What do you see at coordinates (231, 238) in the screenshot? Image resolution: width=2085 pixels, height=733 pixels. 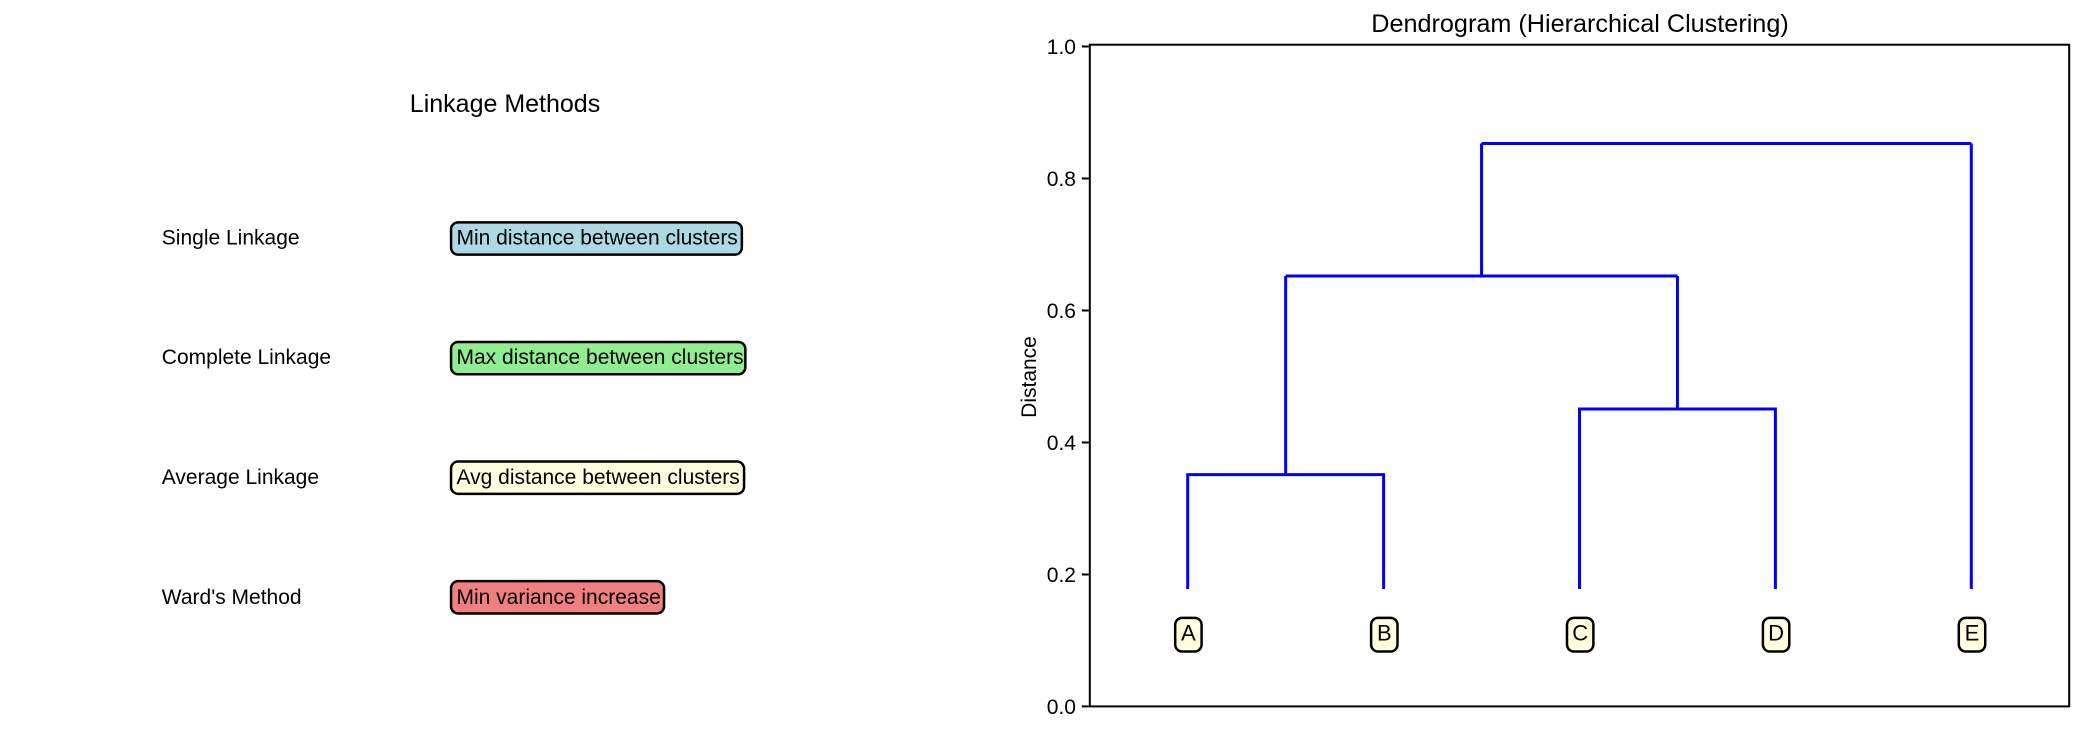 I see `svg-text: Single Linkage` at bounding box center [231, 238].